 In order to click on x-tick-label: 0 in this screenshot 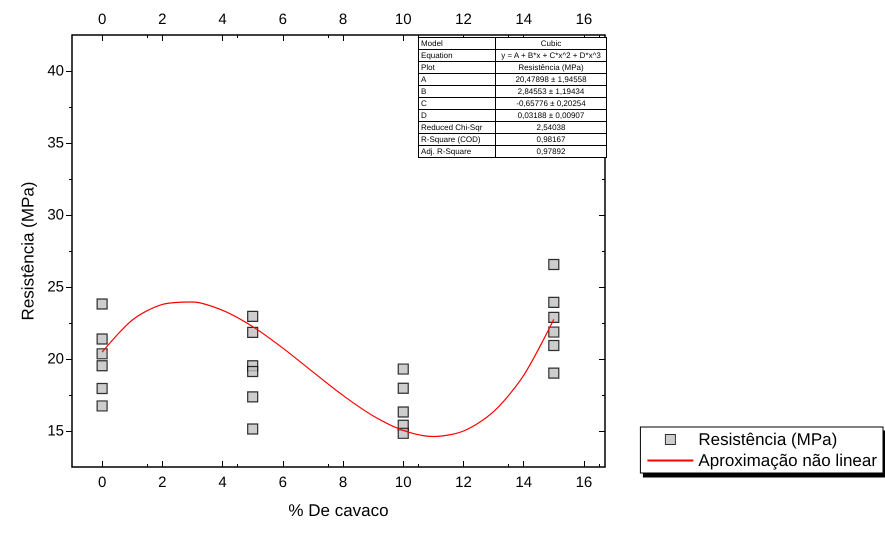, I will do `click(102, 482)`.